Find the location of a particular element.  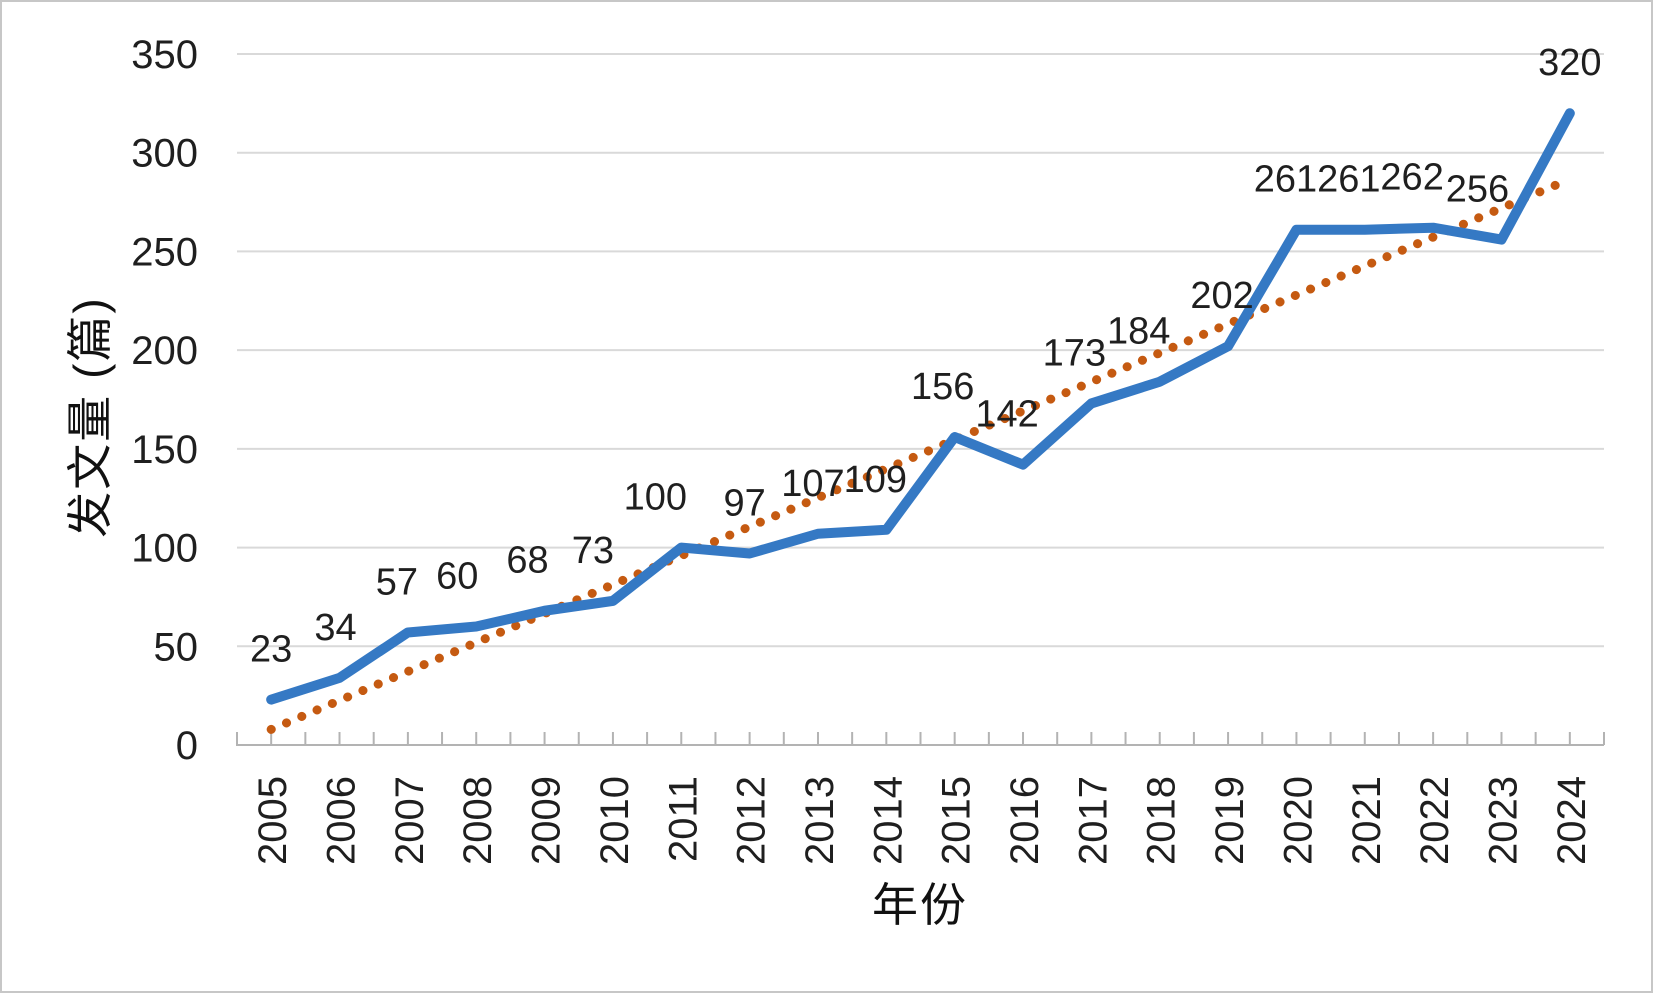

x-tick-label: 2018 is located at coordinates (1162, 820).